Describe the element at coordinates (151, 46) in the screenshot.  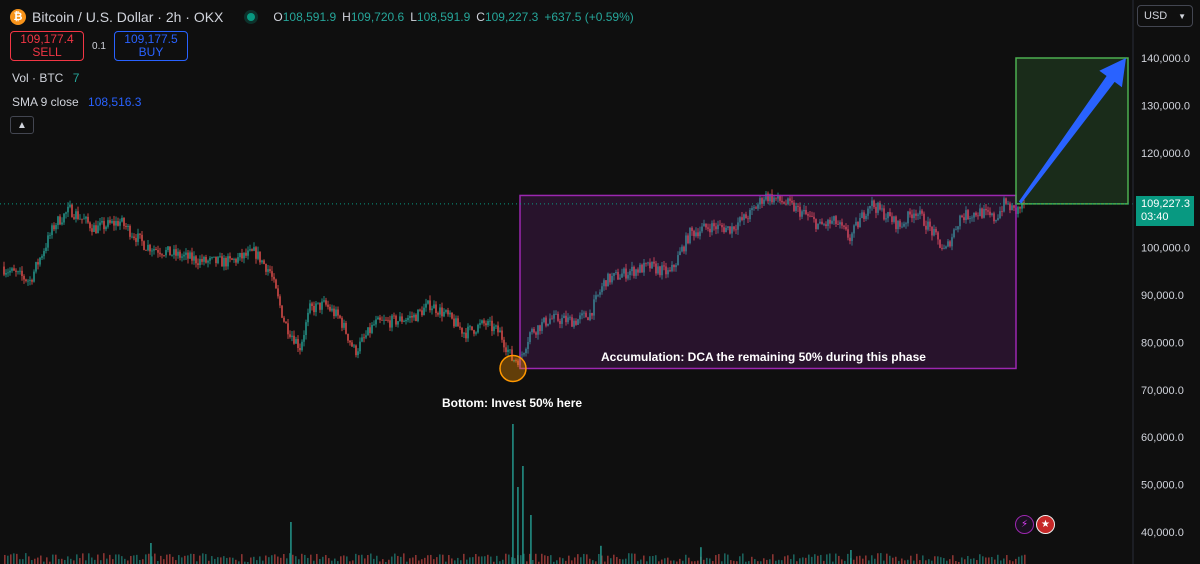
I see `buy-button: 109,177.5 BUY` at that location.